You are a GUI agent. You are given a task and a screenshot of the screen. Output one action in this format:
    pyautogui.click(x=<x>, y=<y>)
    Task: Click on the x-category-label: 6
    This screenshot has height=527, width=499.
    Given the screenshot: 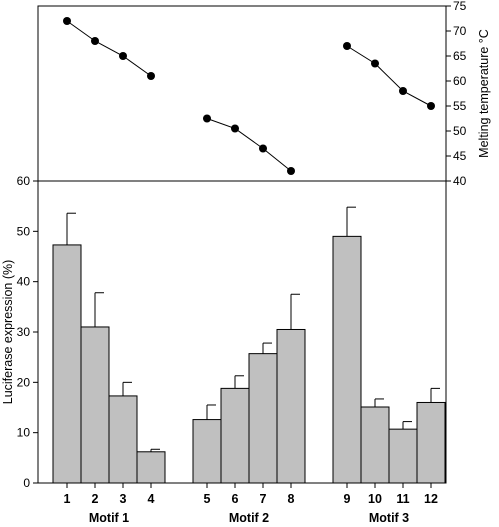 What is the action you would take?
    pyautogui.click(x=235, y=499)
    